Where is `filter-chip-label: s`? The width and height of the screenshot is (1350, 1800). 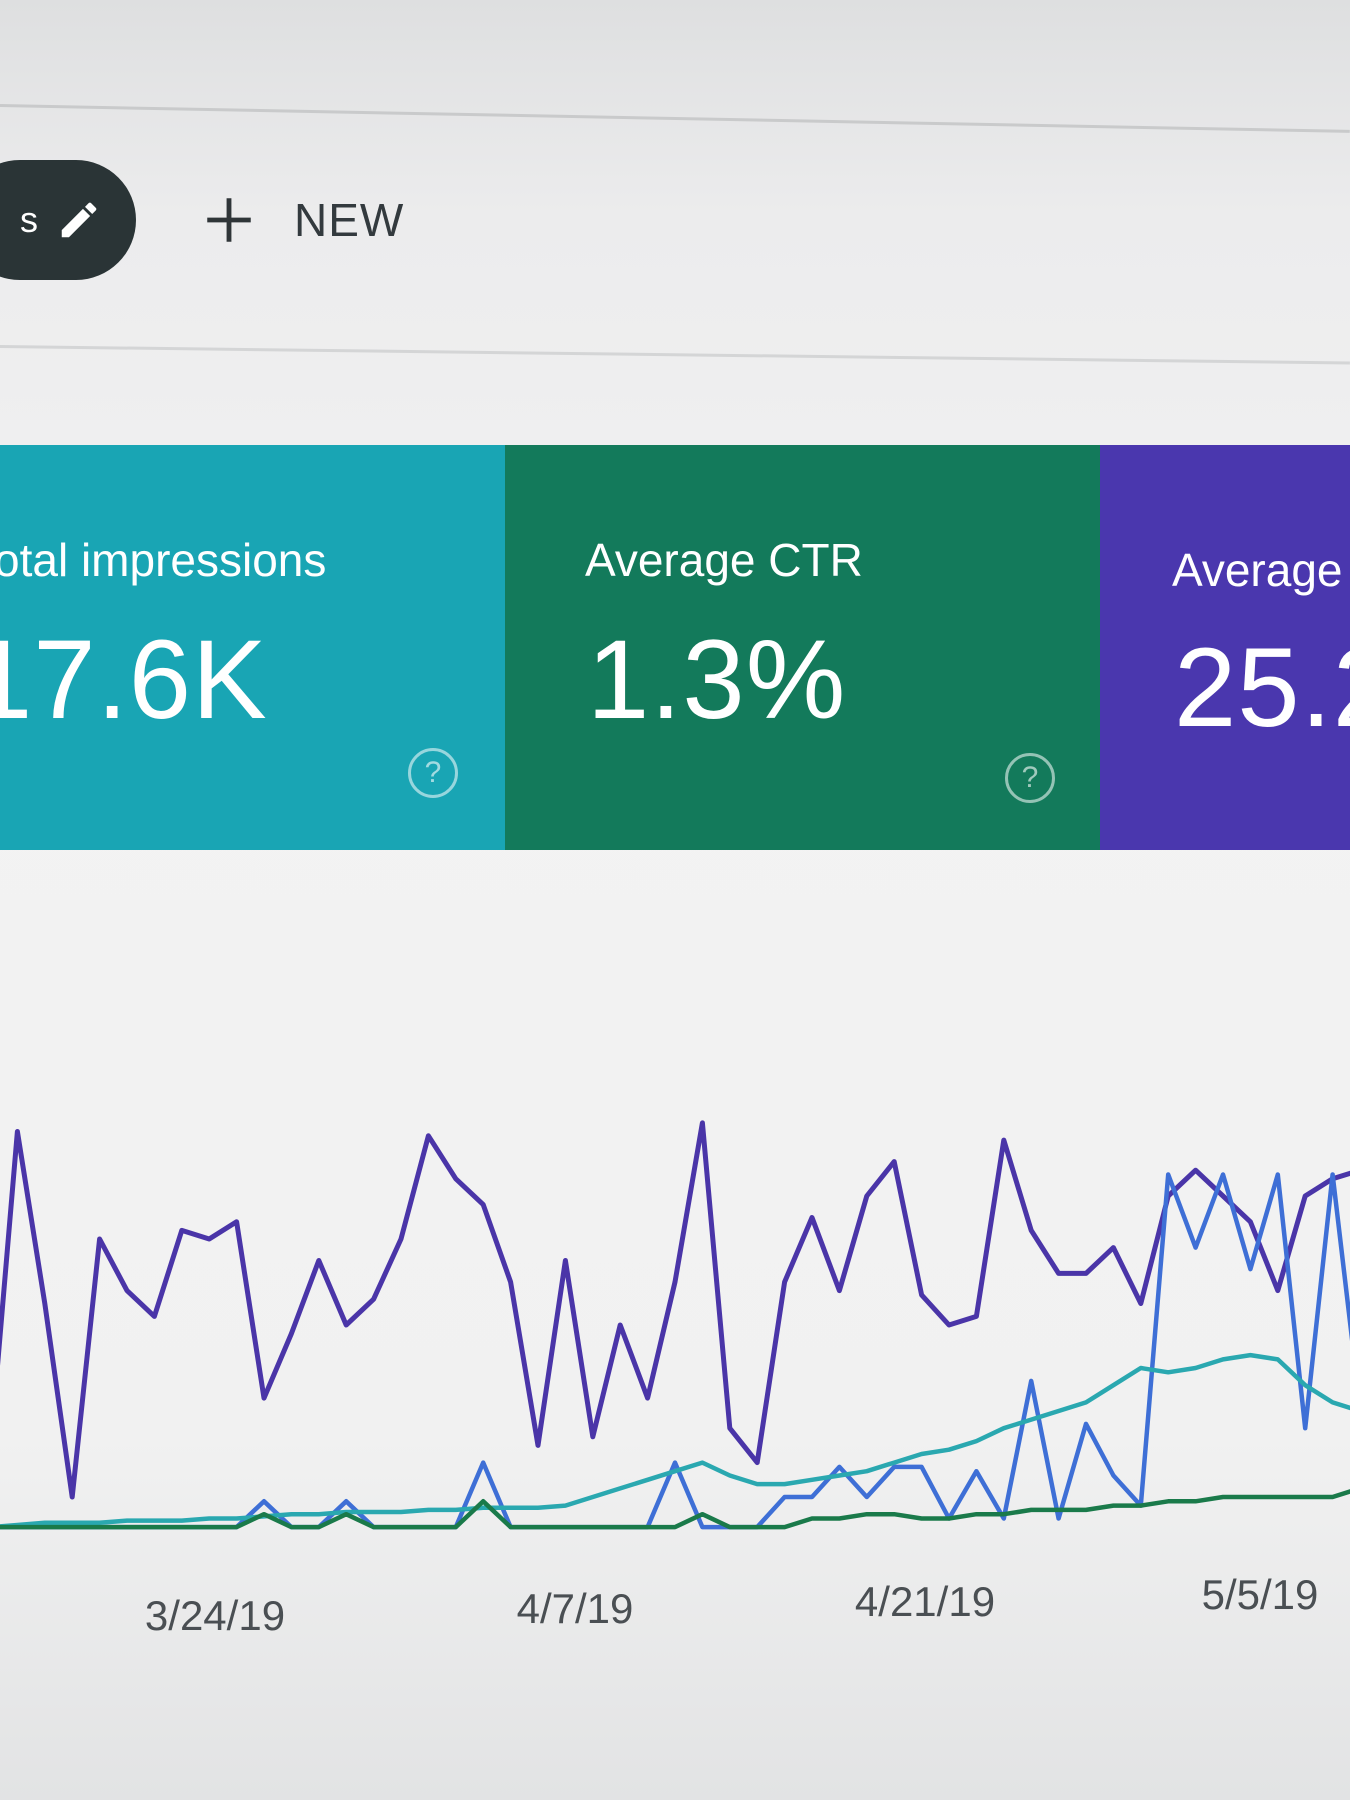
filter-chip-label: s is located at coordinates (29, 219).